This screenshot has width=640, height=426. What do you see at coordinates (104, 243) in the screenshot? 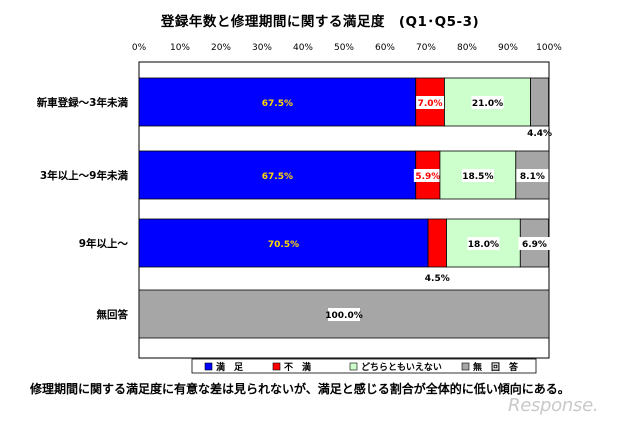
I see `category-label: 9年以上～` at bounding box center [104, 243].